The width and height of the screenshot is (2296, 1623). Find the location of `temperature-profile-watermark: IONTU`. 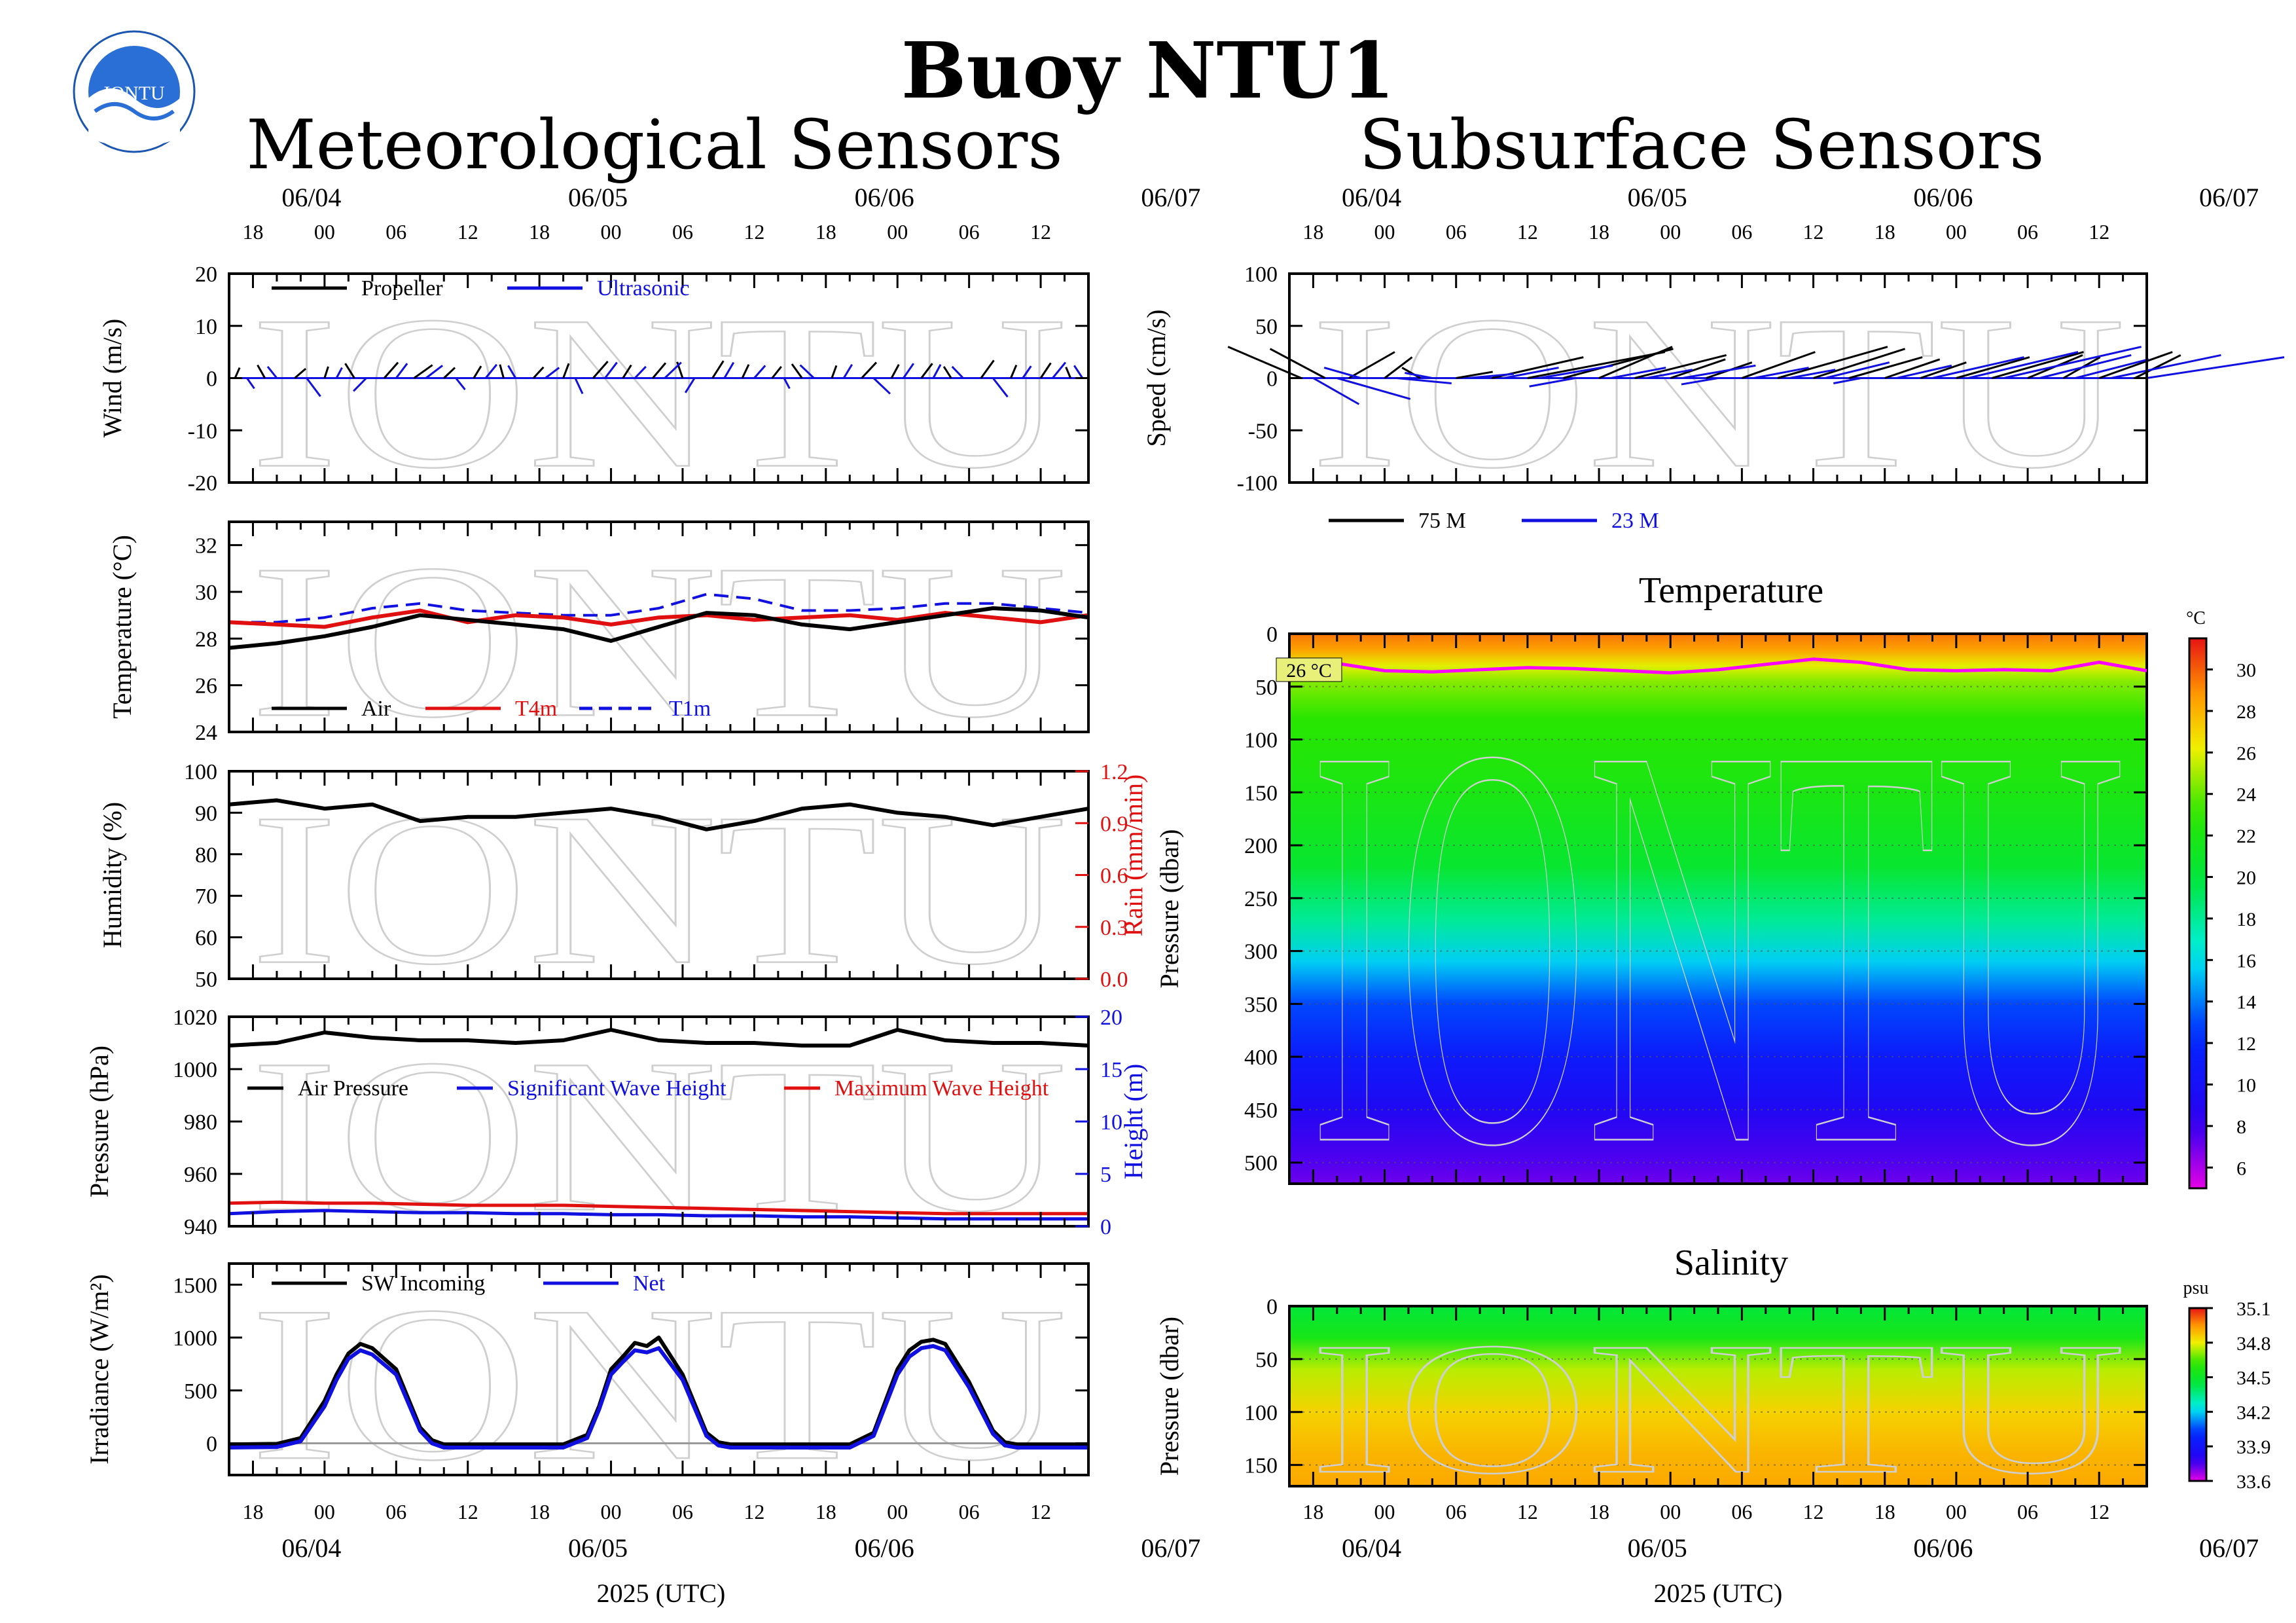

temperature-profile-watermark: IONTU is located at coordinates (1718, 945).